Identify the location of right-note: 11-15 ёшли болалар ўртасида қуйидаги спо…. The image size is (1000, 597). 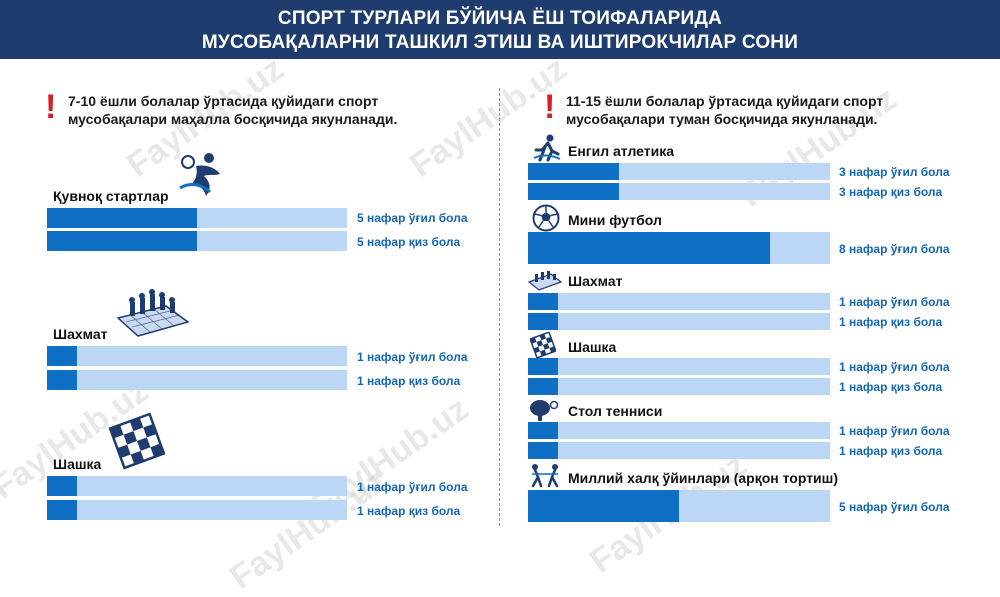
(724, 110).